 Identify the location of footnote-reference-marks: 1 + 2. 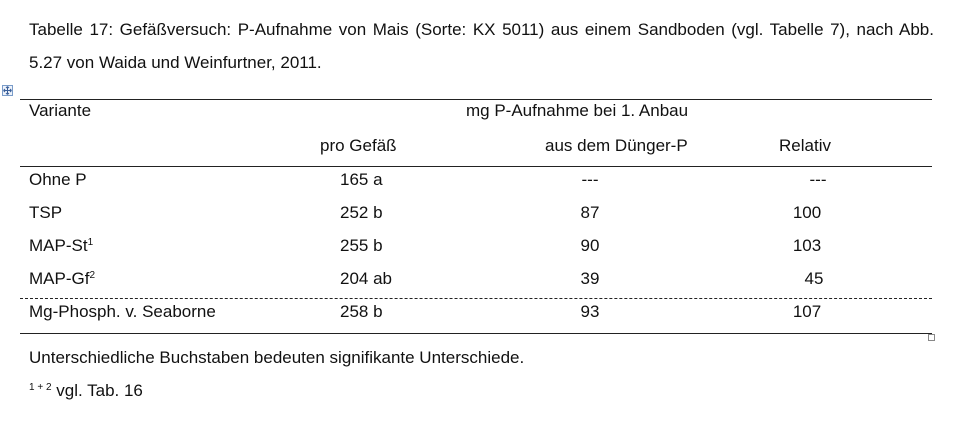
(40, 387).